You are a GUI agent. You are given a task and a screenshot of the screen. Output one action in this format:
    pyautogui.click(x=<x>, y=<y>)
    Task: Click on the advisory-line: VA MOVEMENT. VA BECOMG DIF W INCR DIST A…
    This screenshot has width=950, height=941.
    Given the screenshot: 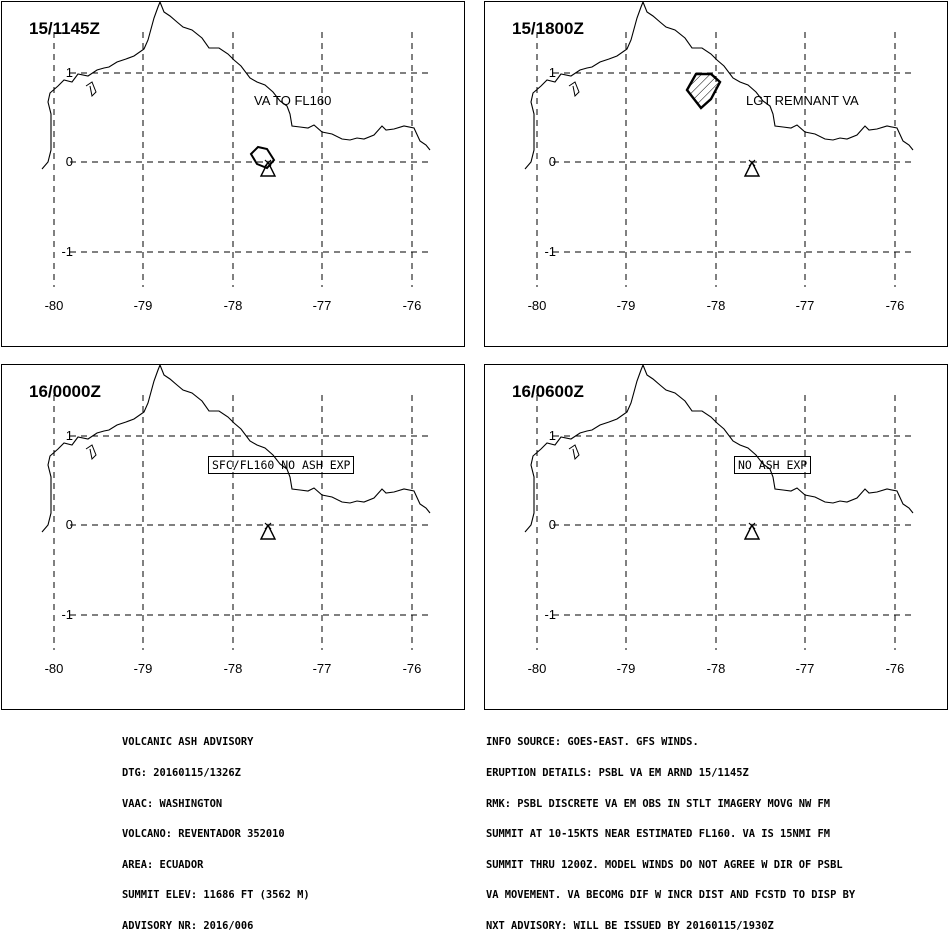 What is the action you would take?
    pyautogui.click(x=671, y=895)
    